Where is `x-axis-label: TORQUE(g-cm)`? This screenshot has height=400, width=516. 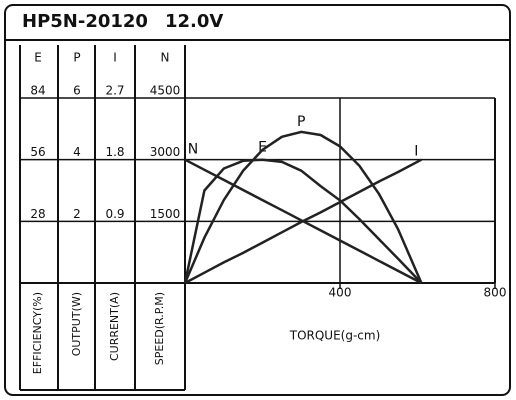 x-axis-label: TORQUE(g-cm) is located at coordinates (335, 336).